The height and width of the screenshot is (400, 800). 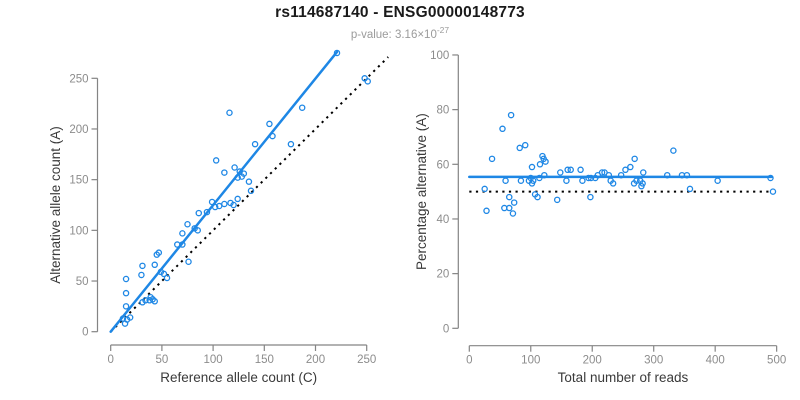 What do you see at coordinates (393, 34) in the screenshot?
I see `p-value-text: p-value: 3.16×10` at bounding box center [393, 34].